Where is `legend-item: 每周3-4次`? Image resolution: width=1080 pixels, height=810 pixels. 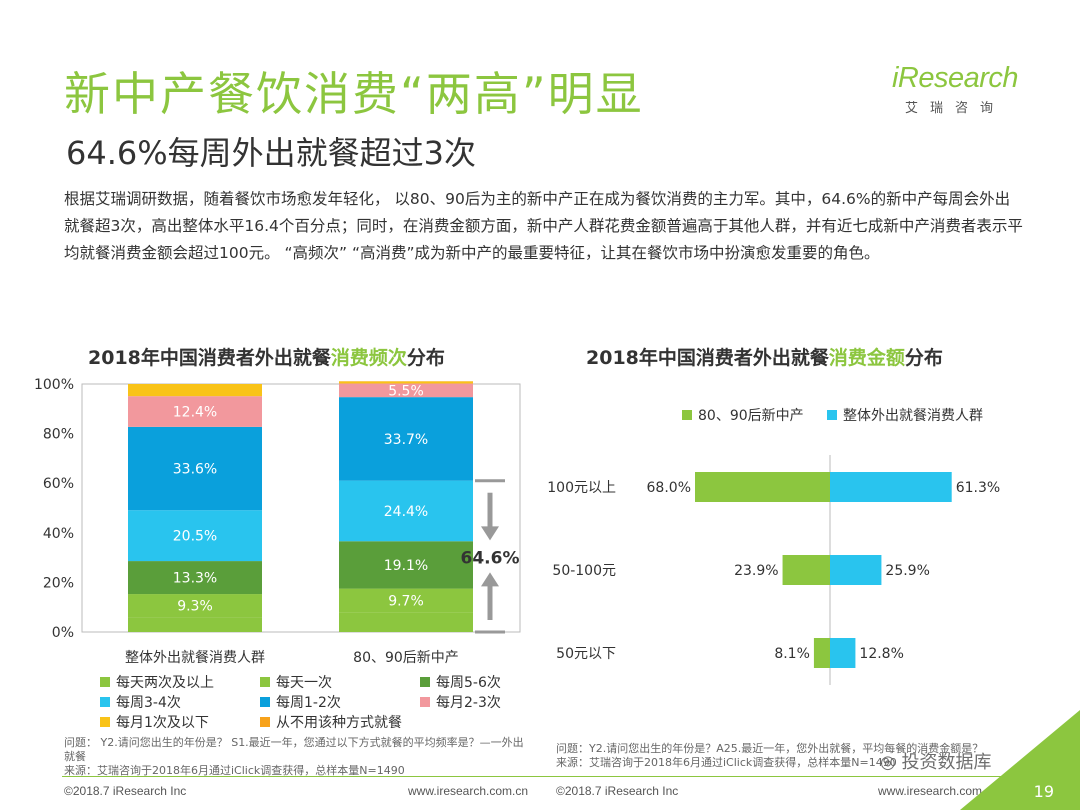
legend-item: 每周3-4次 is located at coordinates (140, 702).